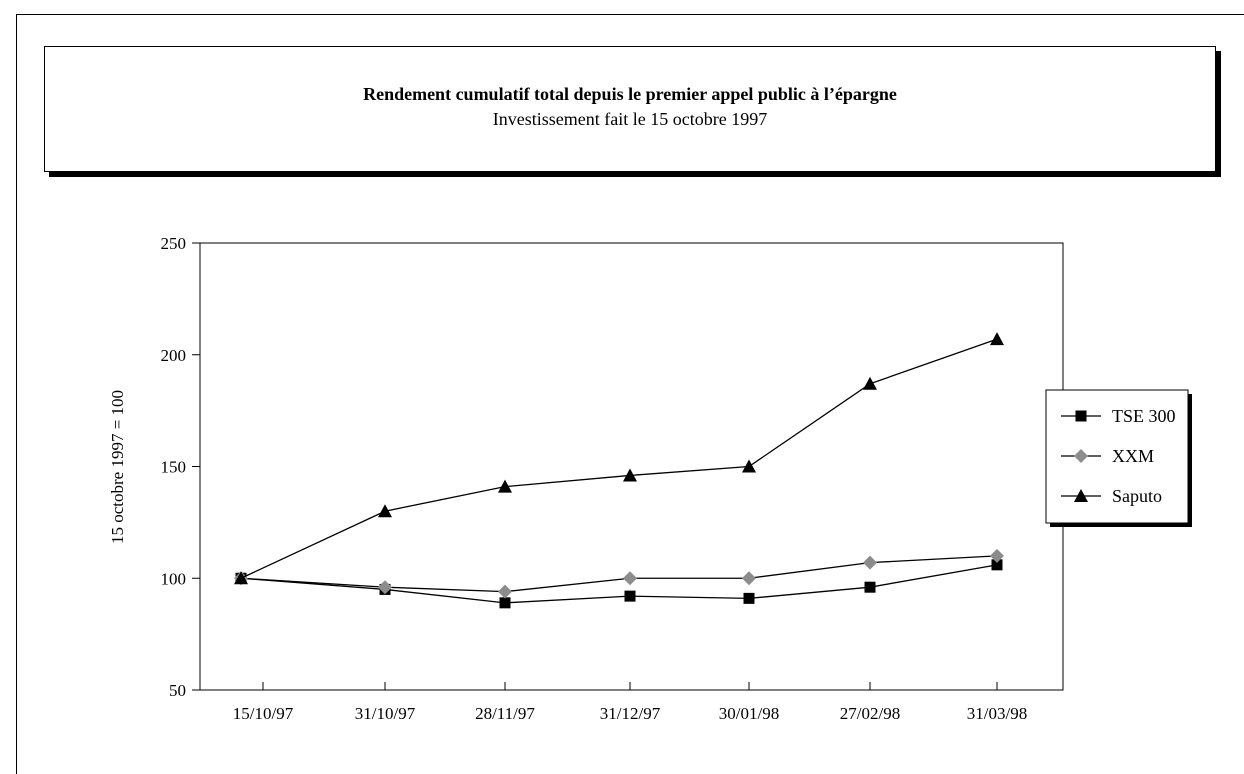 This screenshot has height=774, width=1244. What do you see at coordinates (177, 690) in the screenshot?
I see `y-tick-label: 50` at bounding box center [177, 690].